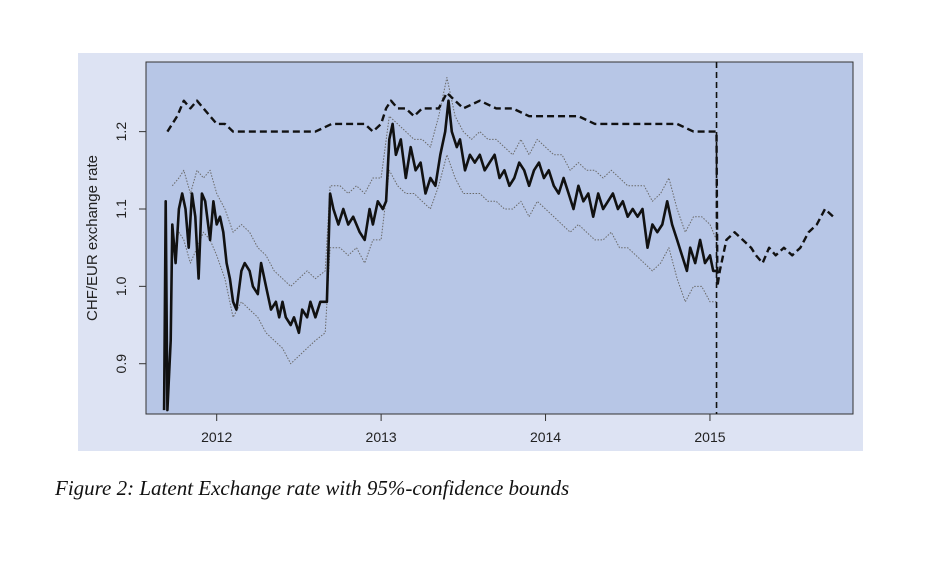 This screenshot has width=941, height=561. Describe the element at coordinates (121, 132) in the screenshot. I see `y-tick-label: 1.2` at that location.